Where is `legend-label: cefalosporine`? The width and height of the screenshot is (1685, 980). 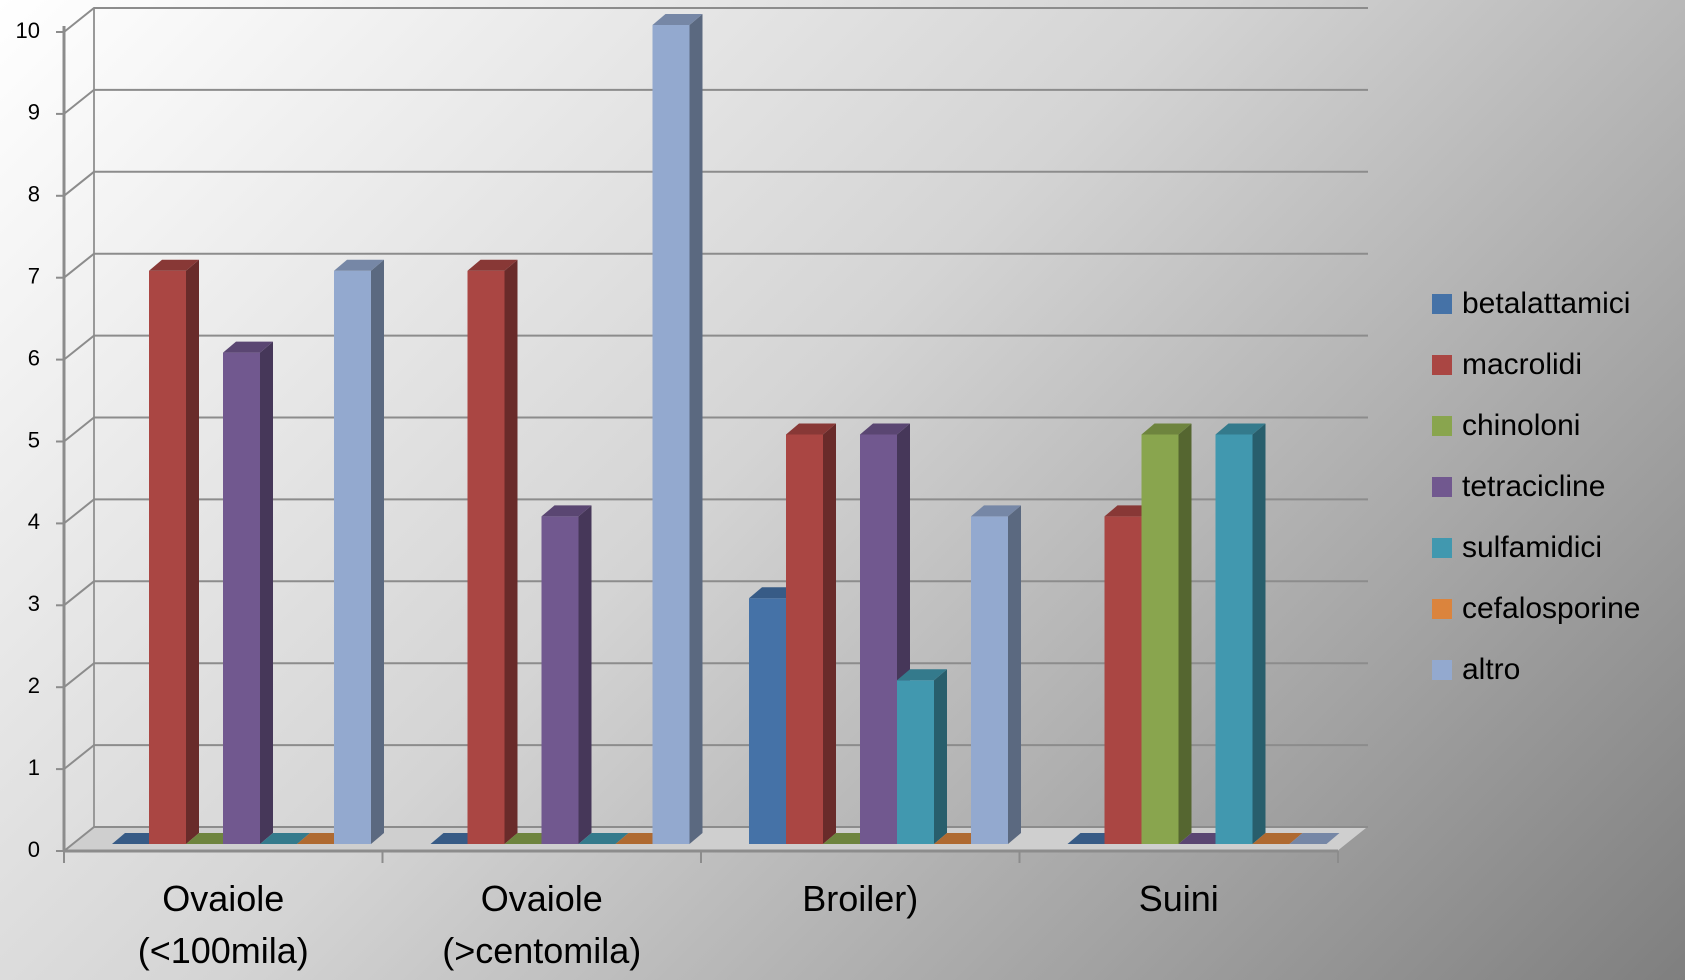 legend-label: cefalosporine is located at coordinates (1551, 608).